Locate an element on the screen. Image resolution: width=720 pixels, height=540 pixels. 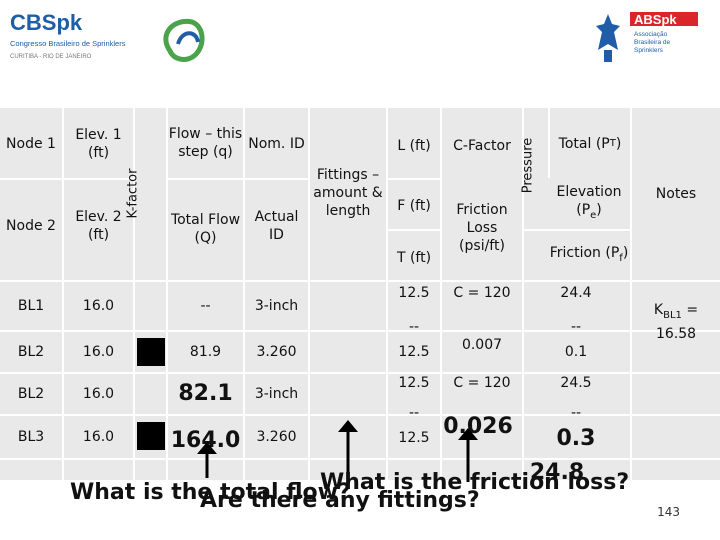
header-notes: Notes is located at coordinates (676, 194).